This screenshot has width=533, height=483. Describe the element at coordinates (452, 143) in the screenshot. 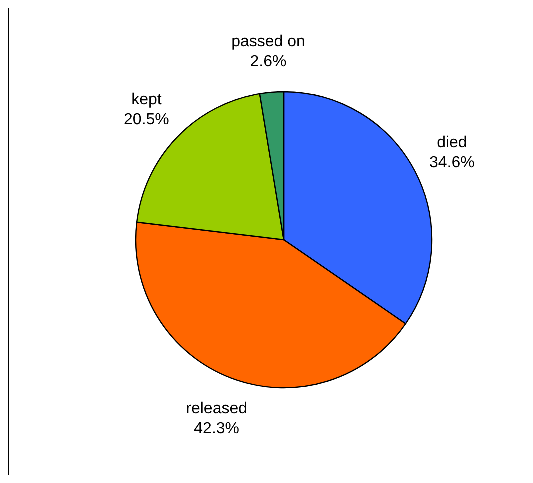

I see `slice-label: died` at that location.